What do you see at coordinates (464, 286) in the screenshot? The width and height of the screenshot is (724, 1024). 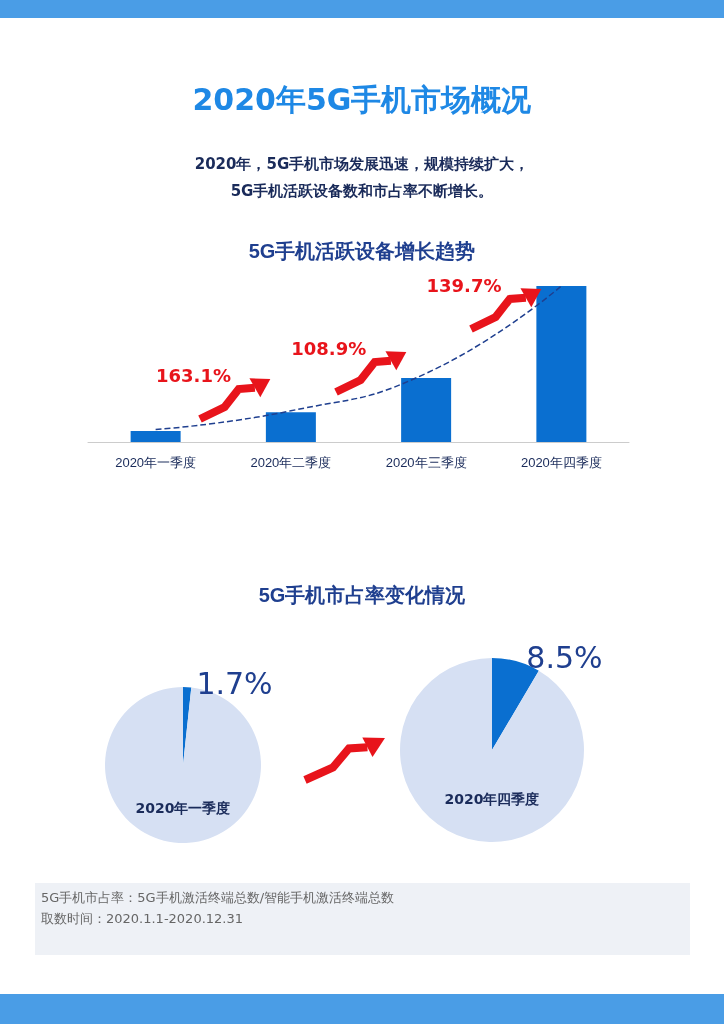 I see `annotation: 139.7%` at bounding box center [464, 286].